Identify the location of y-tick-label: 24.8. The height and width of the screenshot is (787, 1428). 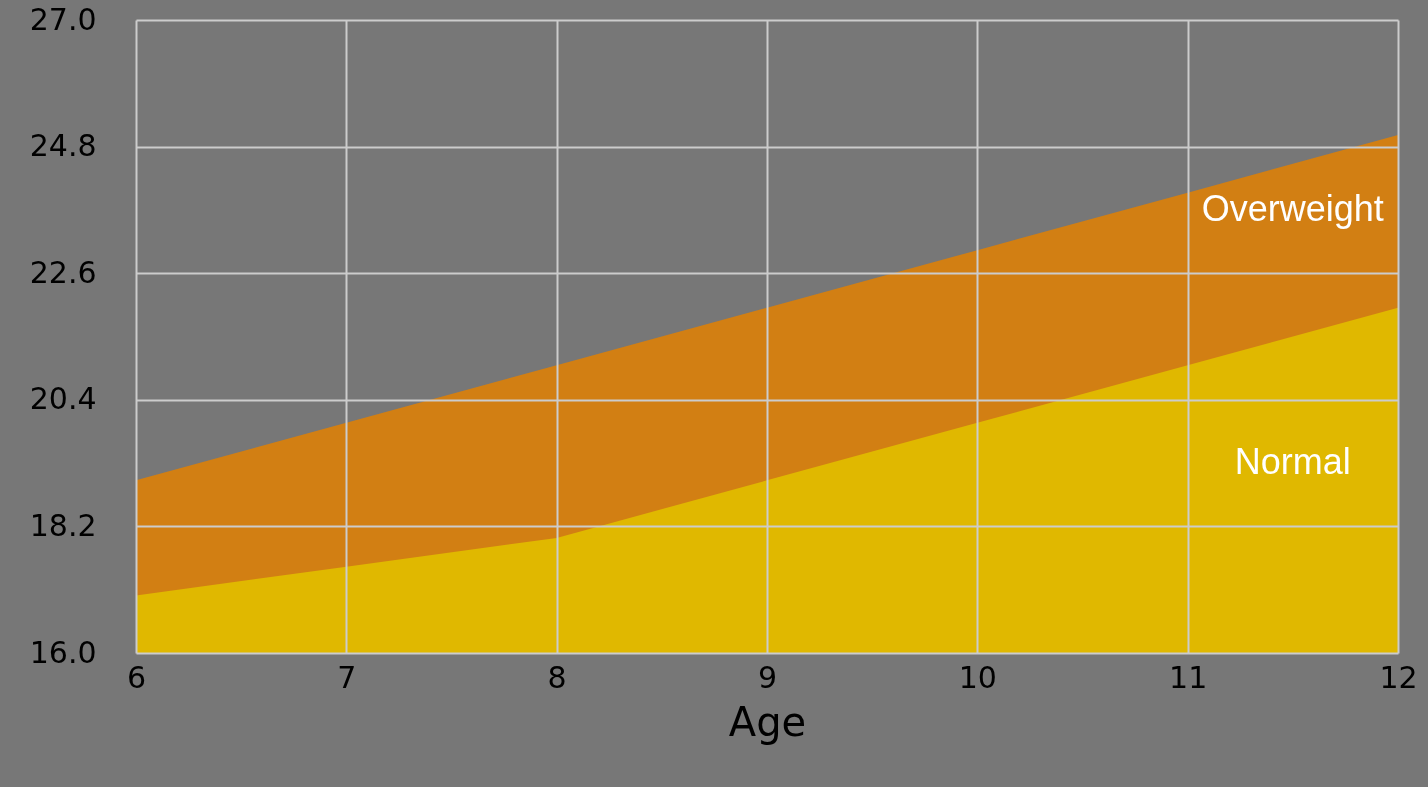
(63, 146).